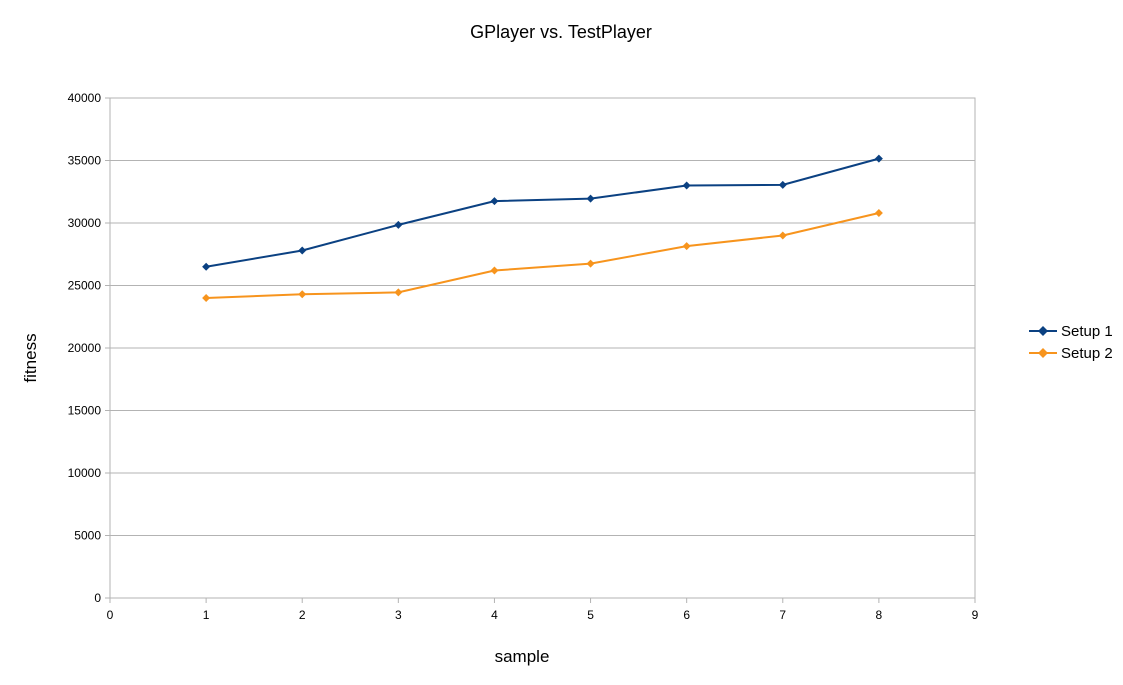 The width and height of the screenshot is (1123, 685). I want to click on y-tick-label: 10000, so click(85, 473).